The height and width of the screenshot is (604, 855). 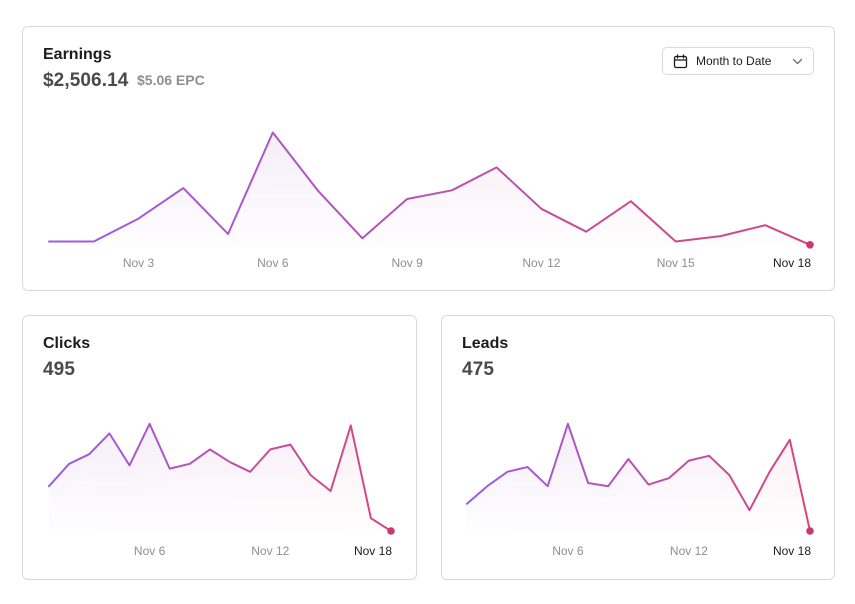 I want to click on clicks-area, so click(x=220, y=477).